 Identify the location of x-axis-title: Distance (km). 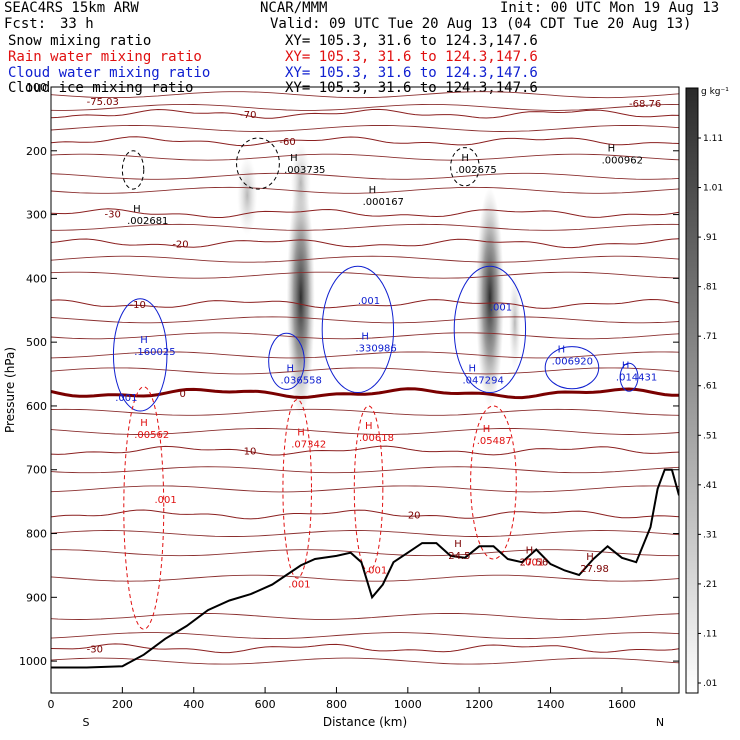
(365, 722).